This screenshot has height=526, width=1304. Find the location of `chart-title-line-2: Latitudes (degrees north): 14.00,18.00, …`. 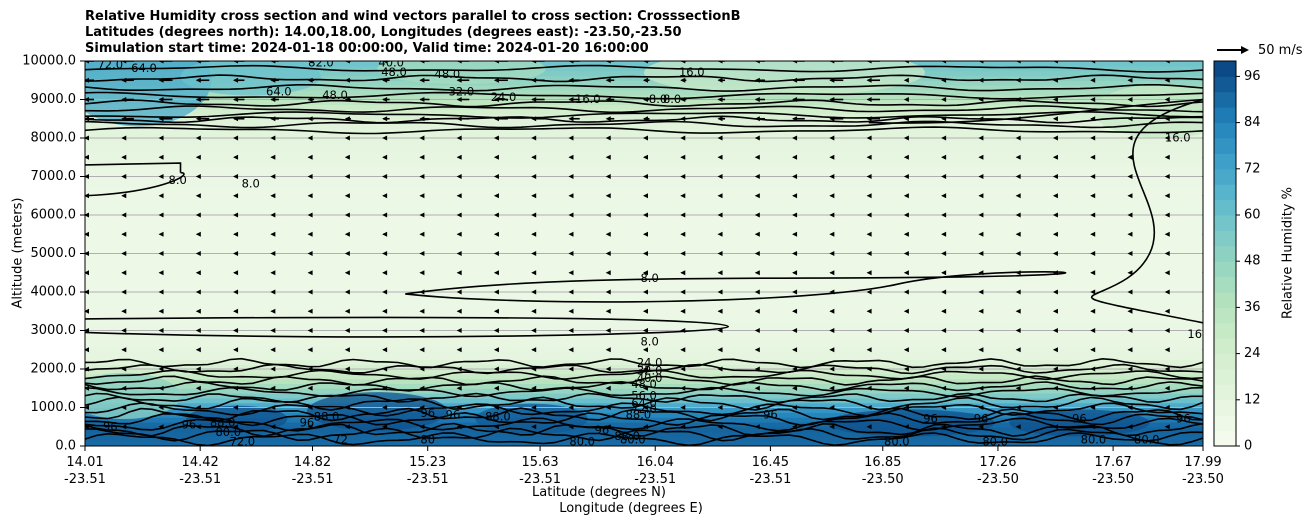

chart-title-line-2: Latitudes (degrees north): 14.00,18.00, … is located at coordinates (383, 32).